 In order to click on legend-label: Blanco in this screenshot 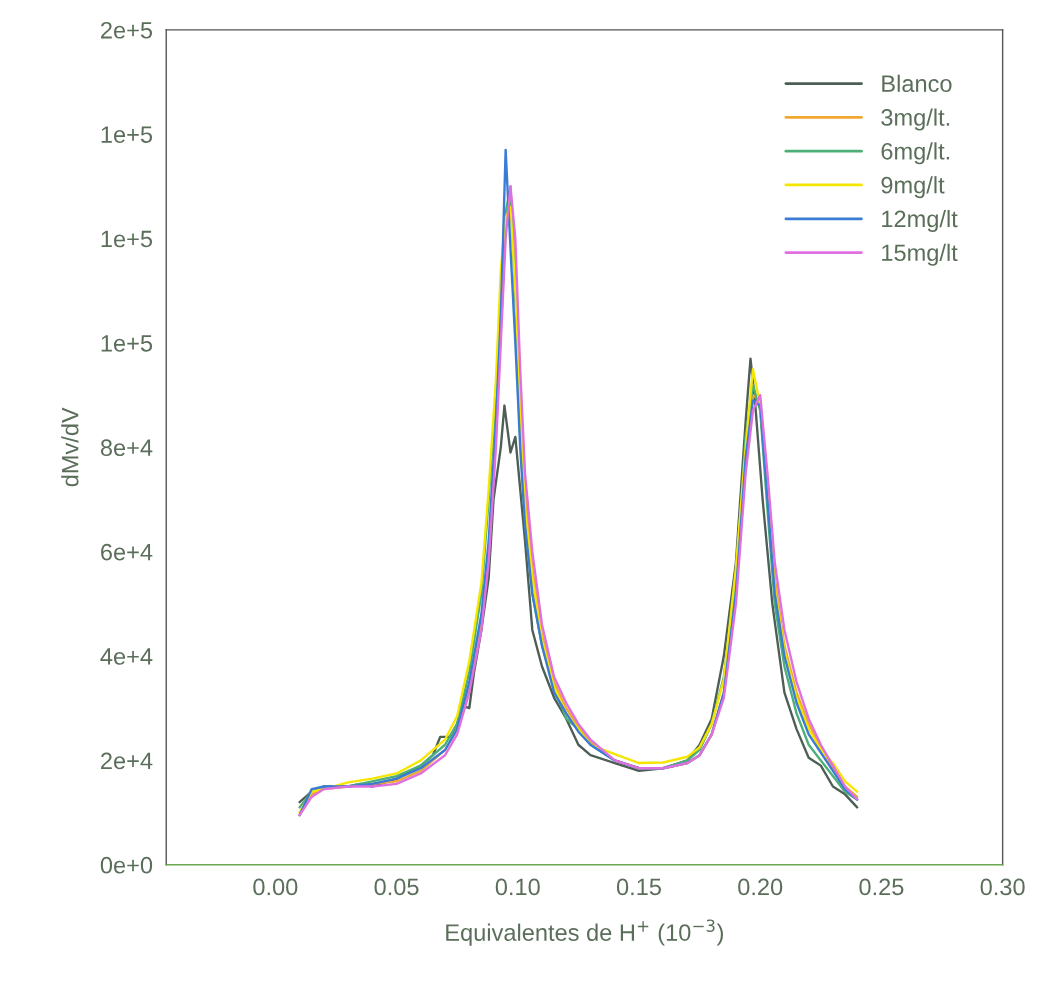, I will do `click(917, 83)`.